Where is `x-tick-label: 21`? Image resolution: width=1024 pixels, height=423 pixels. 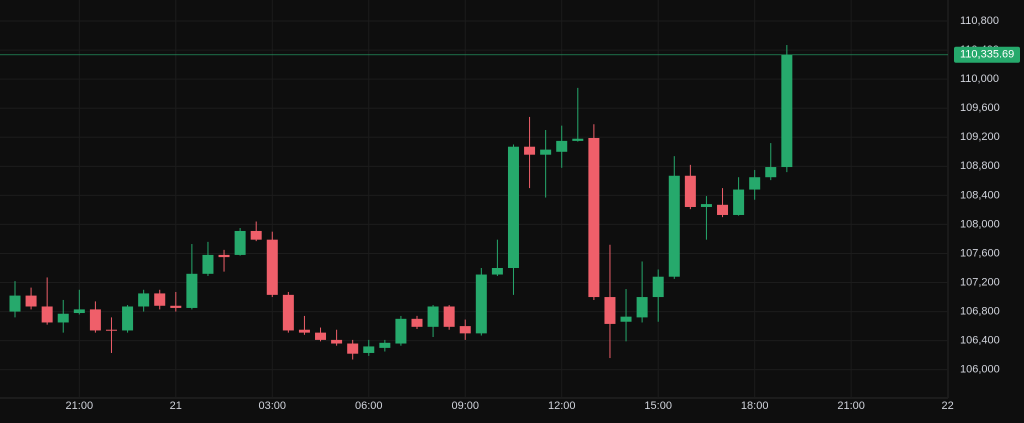
x-tick-label: 21 is located at coordinates (176, 406).